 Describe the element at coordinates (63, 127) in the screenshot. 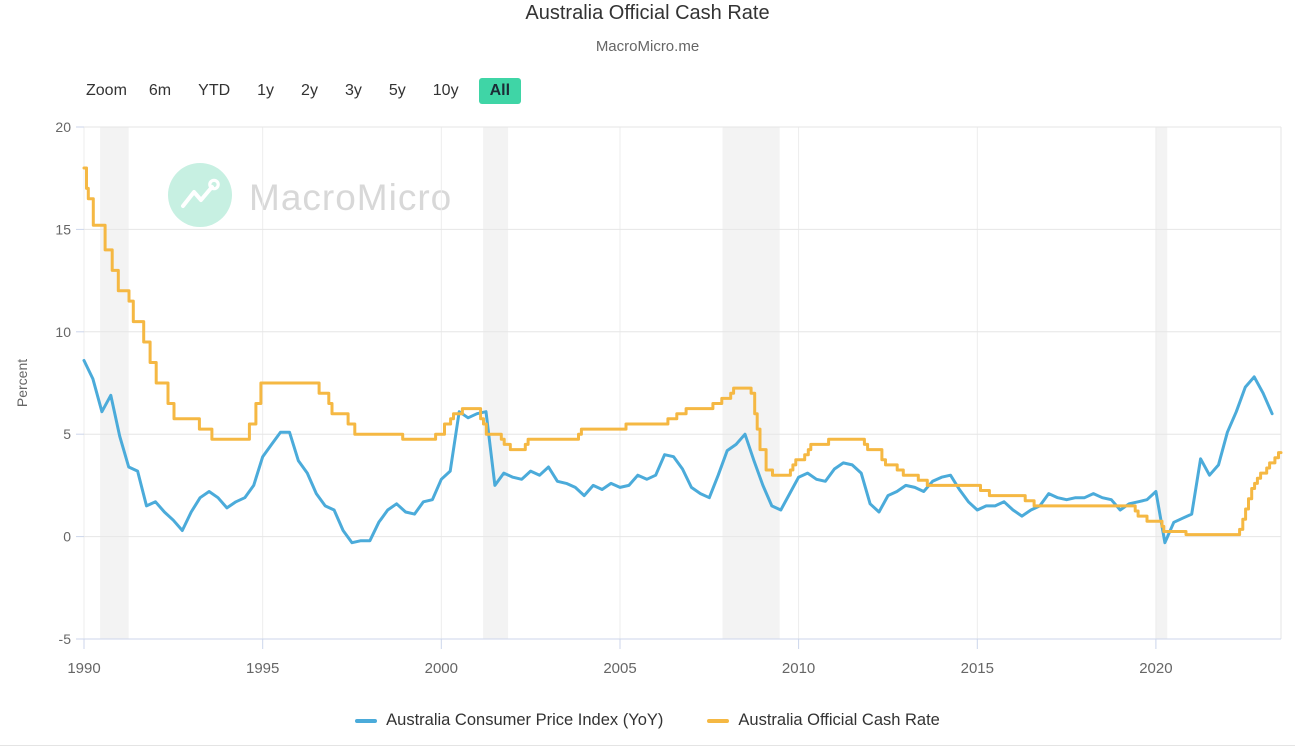

I see `y-tick-label: 20` at that location.